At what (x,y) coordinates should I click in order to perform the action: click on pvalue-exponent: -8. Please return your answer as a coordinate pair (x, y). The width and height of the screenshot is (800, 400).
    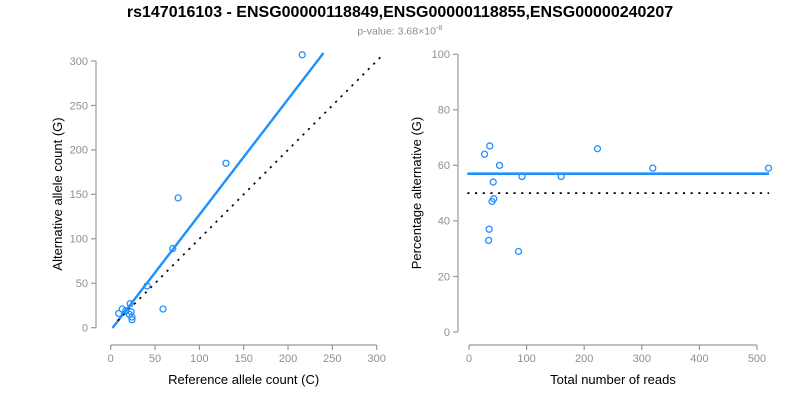
    Looking at the image, I should click on (439, 27).